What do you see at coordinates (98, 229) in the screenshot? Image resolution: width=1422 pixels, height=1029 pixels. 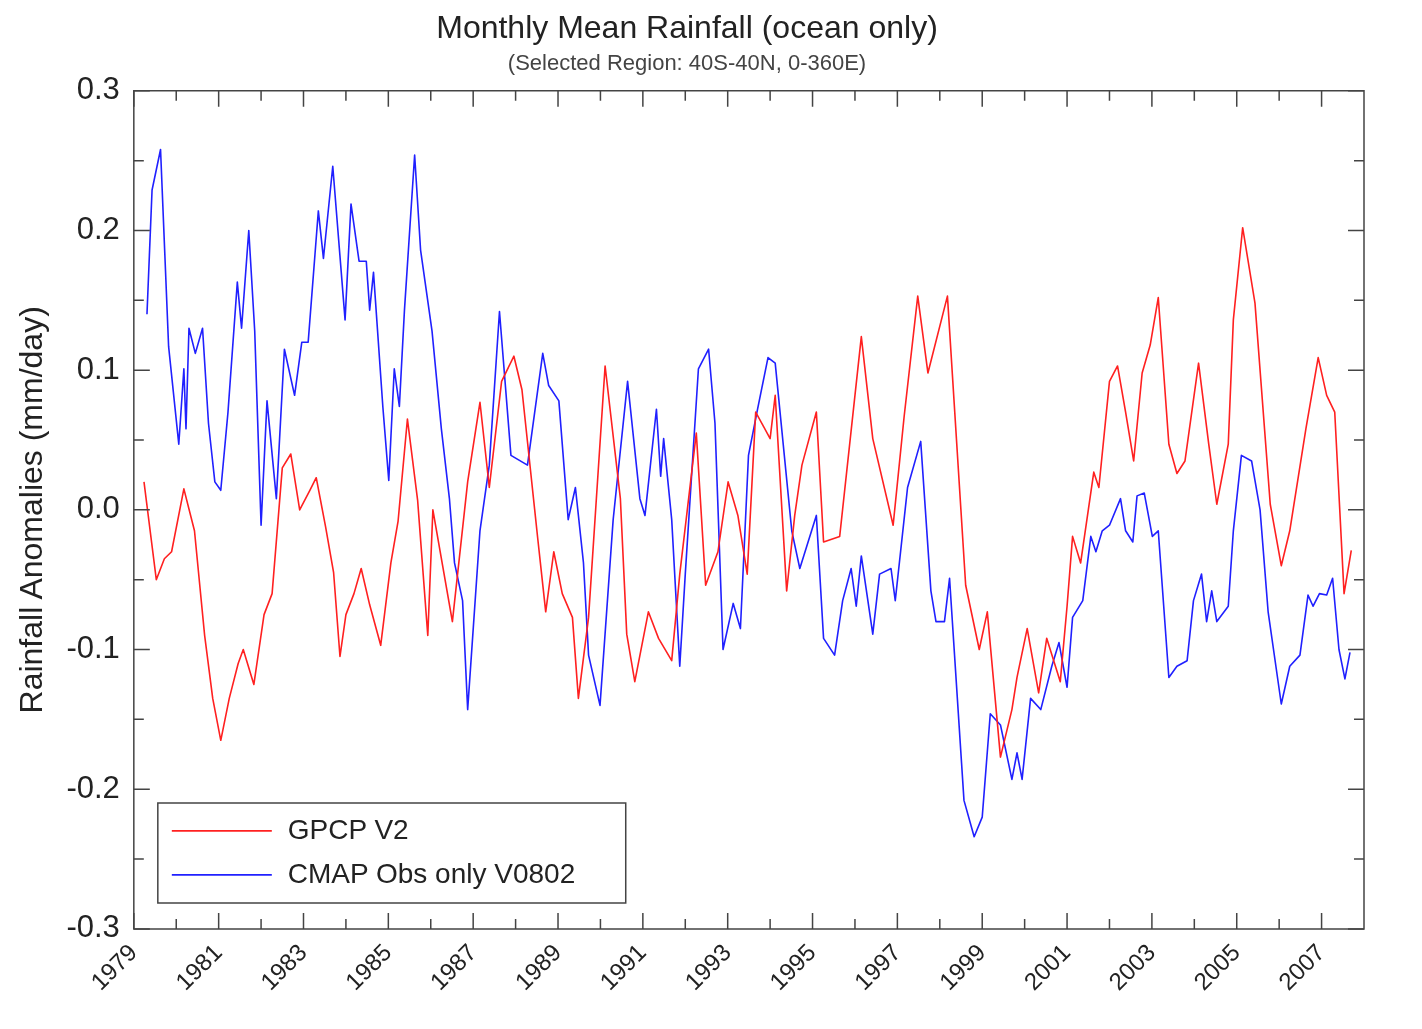 I see `y-tick-label: 0.2` at bounding box center [98, 229].